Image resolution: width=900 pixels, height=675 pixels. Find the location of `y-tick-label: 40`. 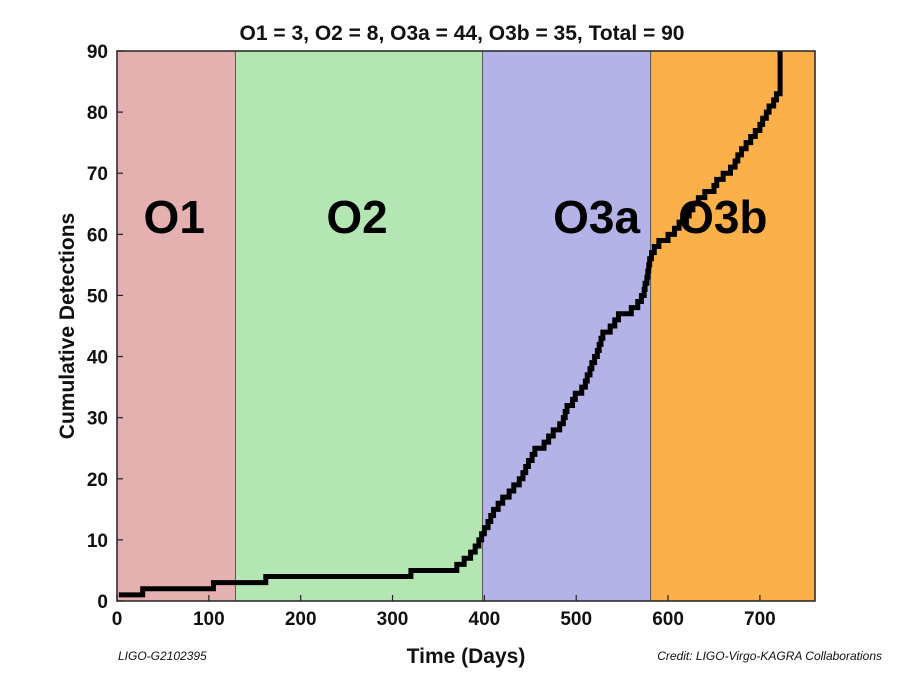

y-tick-label: 40 is located at coordinates (97, 358).